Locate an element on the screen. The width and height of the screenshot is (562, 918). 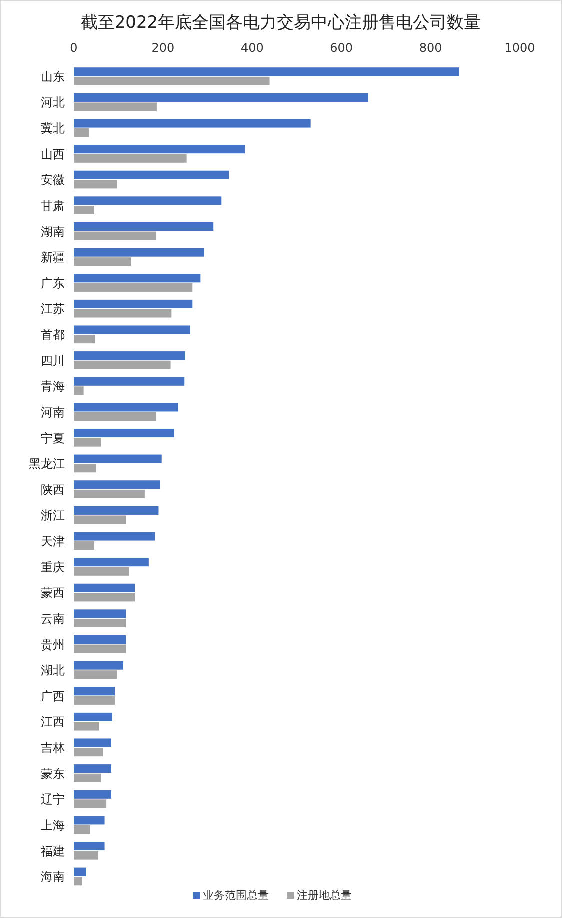
y-tick-label: 广西 is located at coordinates (53, 696).